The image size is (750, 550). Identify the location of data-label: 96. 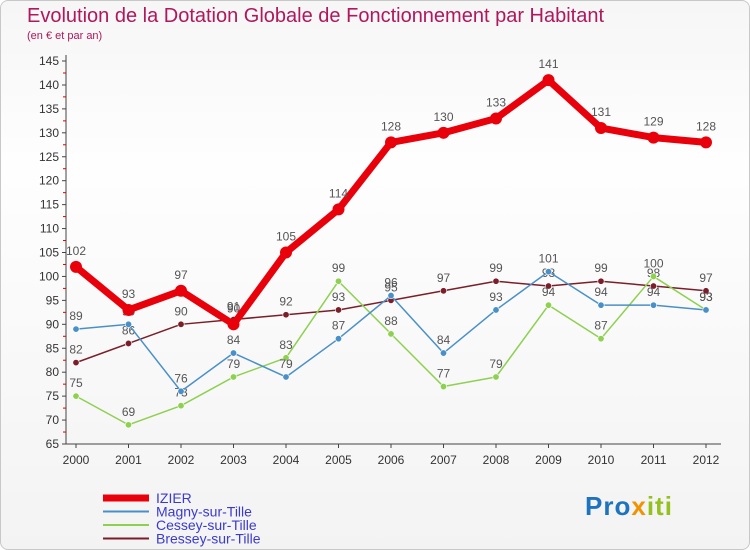
(391, 283).